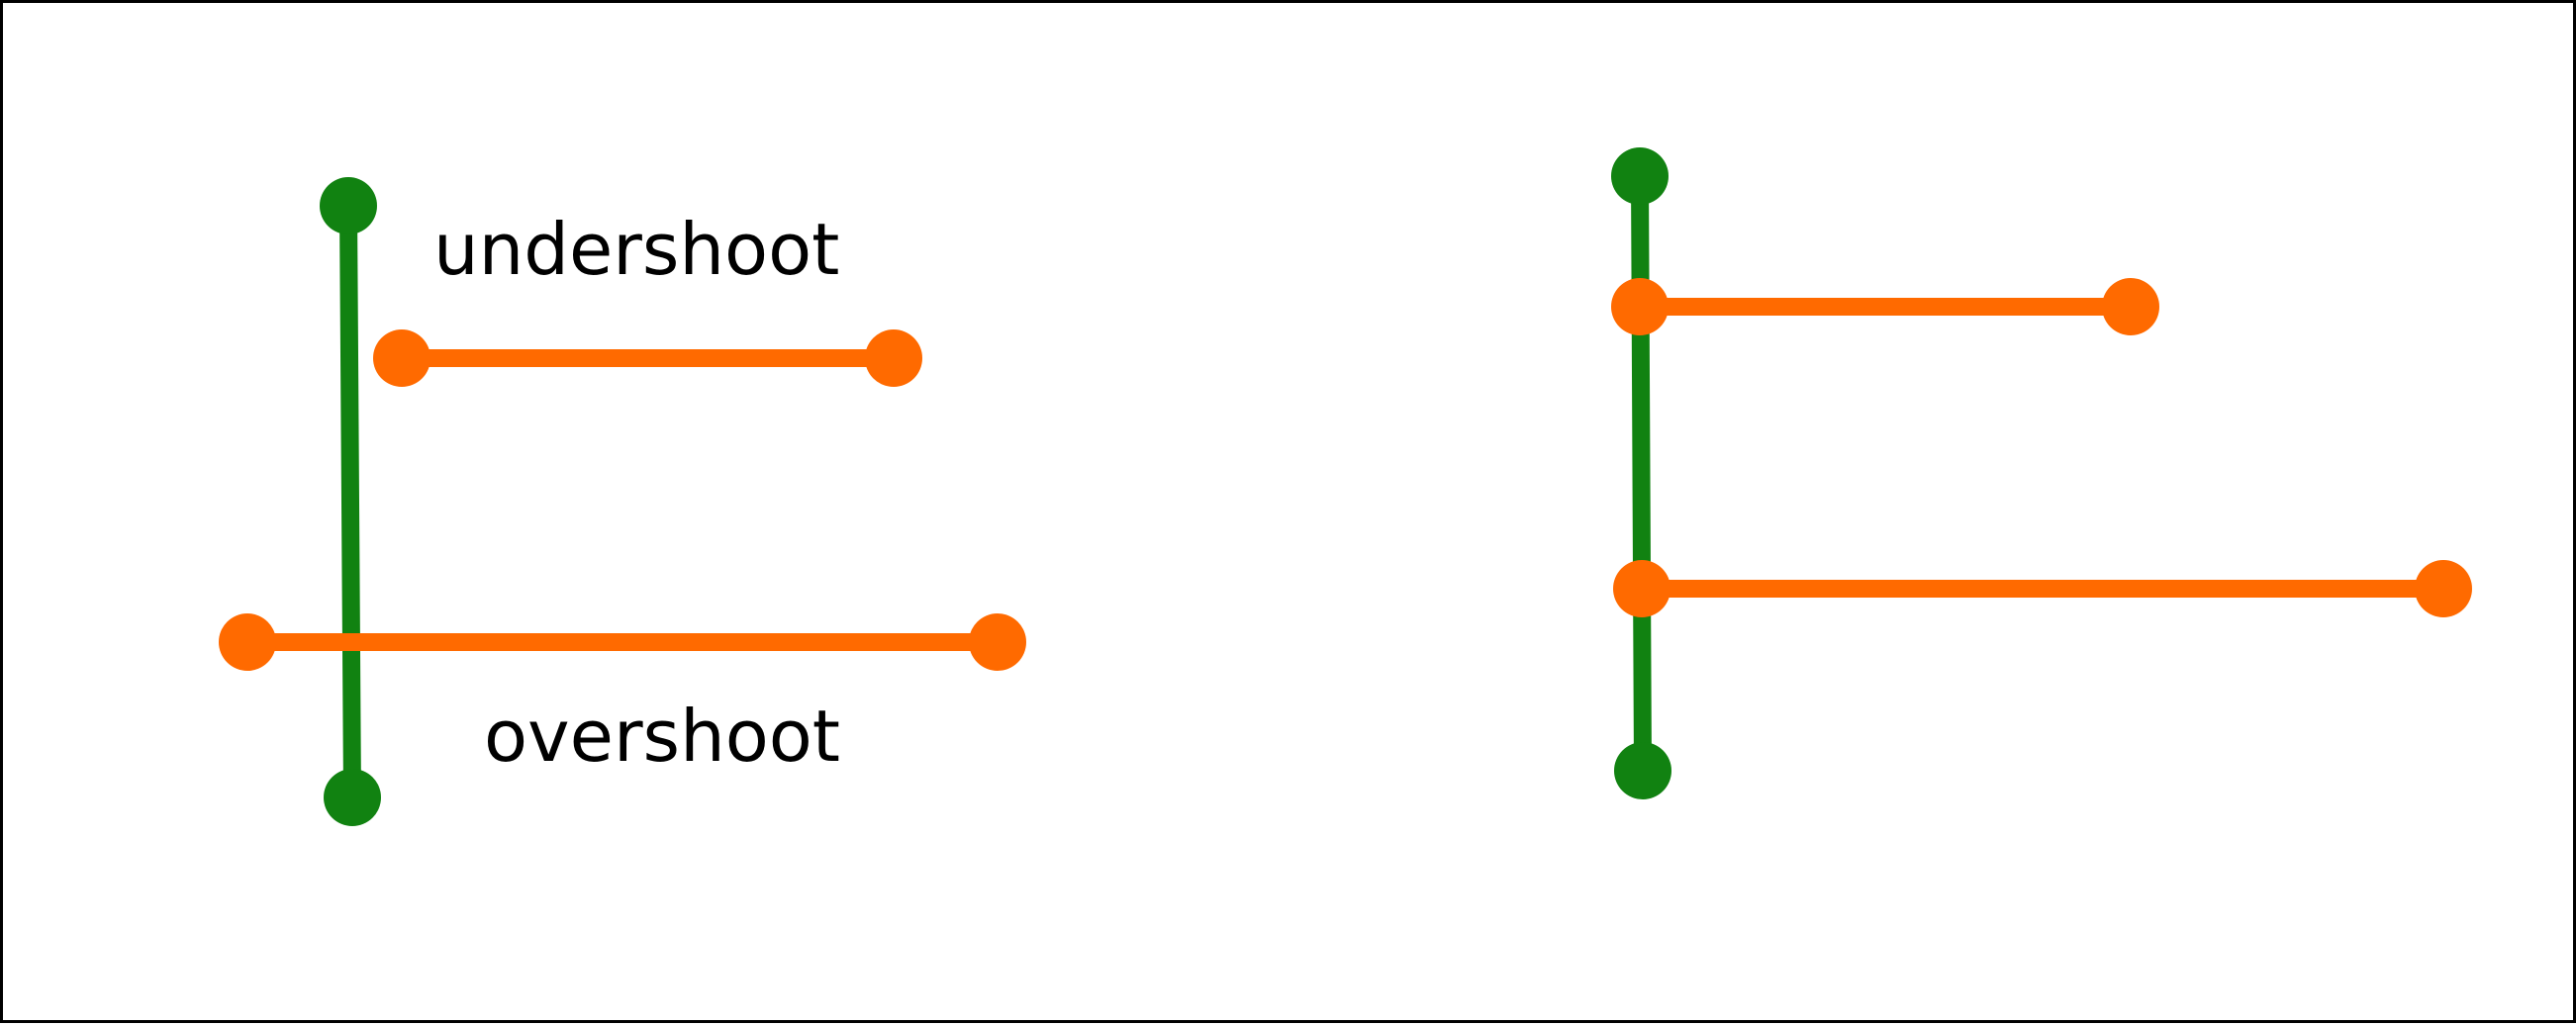 The width and height of the screenshot is (2576, 1026). What do you see at coordinates (636, 249) in the screenshot?
I see `undershoot-label: undershoot` at bounding box center [636, 249].